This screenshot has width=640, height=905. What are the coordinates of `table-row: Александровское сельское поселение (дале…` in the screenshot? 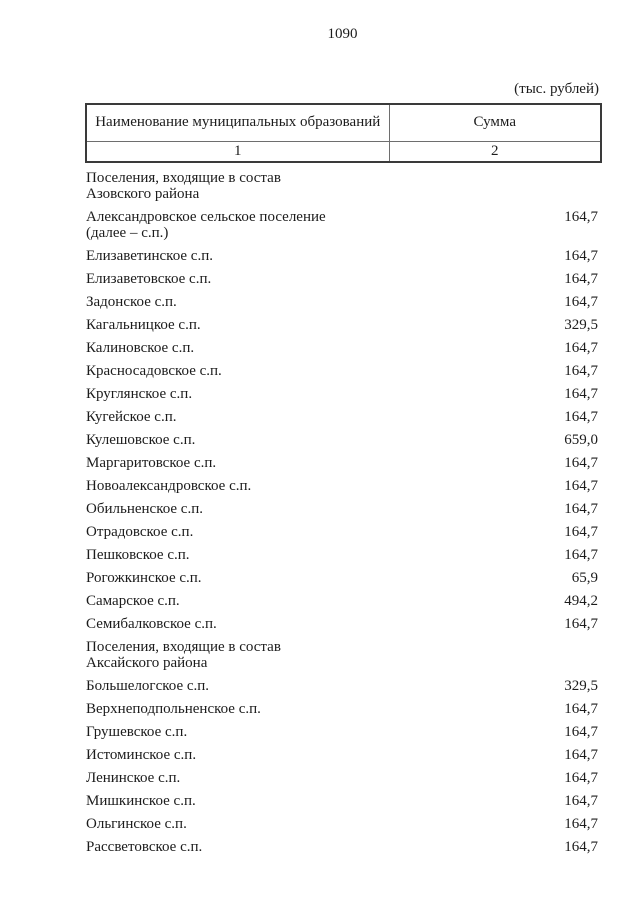 It's located at (342, 225).